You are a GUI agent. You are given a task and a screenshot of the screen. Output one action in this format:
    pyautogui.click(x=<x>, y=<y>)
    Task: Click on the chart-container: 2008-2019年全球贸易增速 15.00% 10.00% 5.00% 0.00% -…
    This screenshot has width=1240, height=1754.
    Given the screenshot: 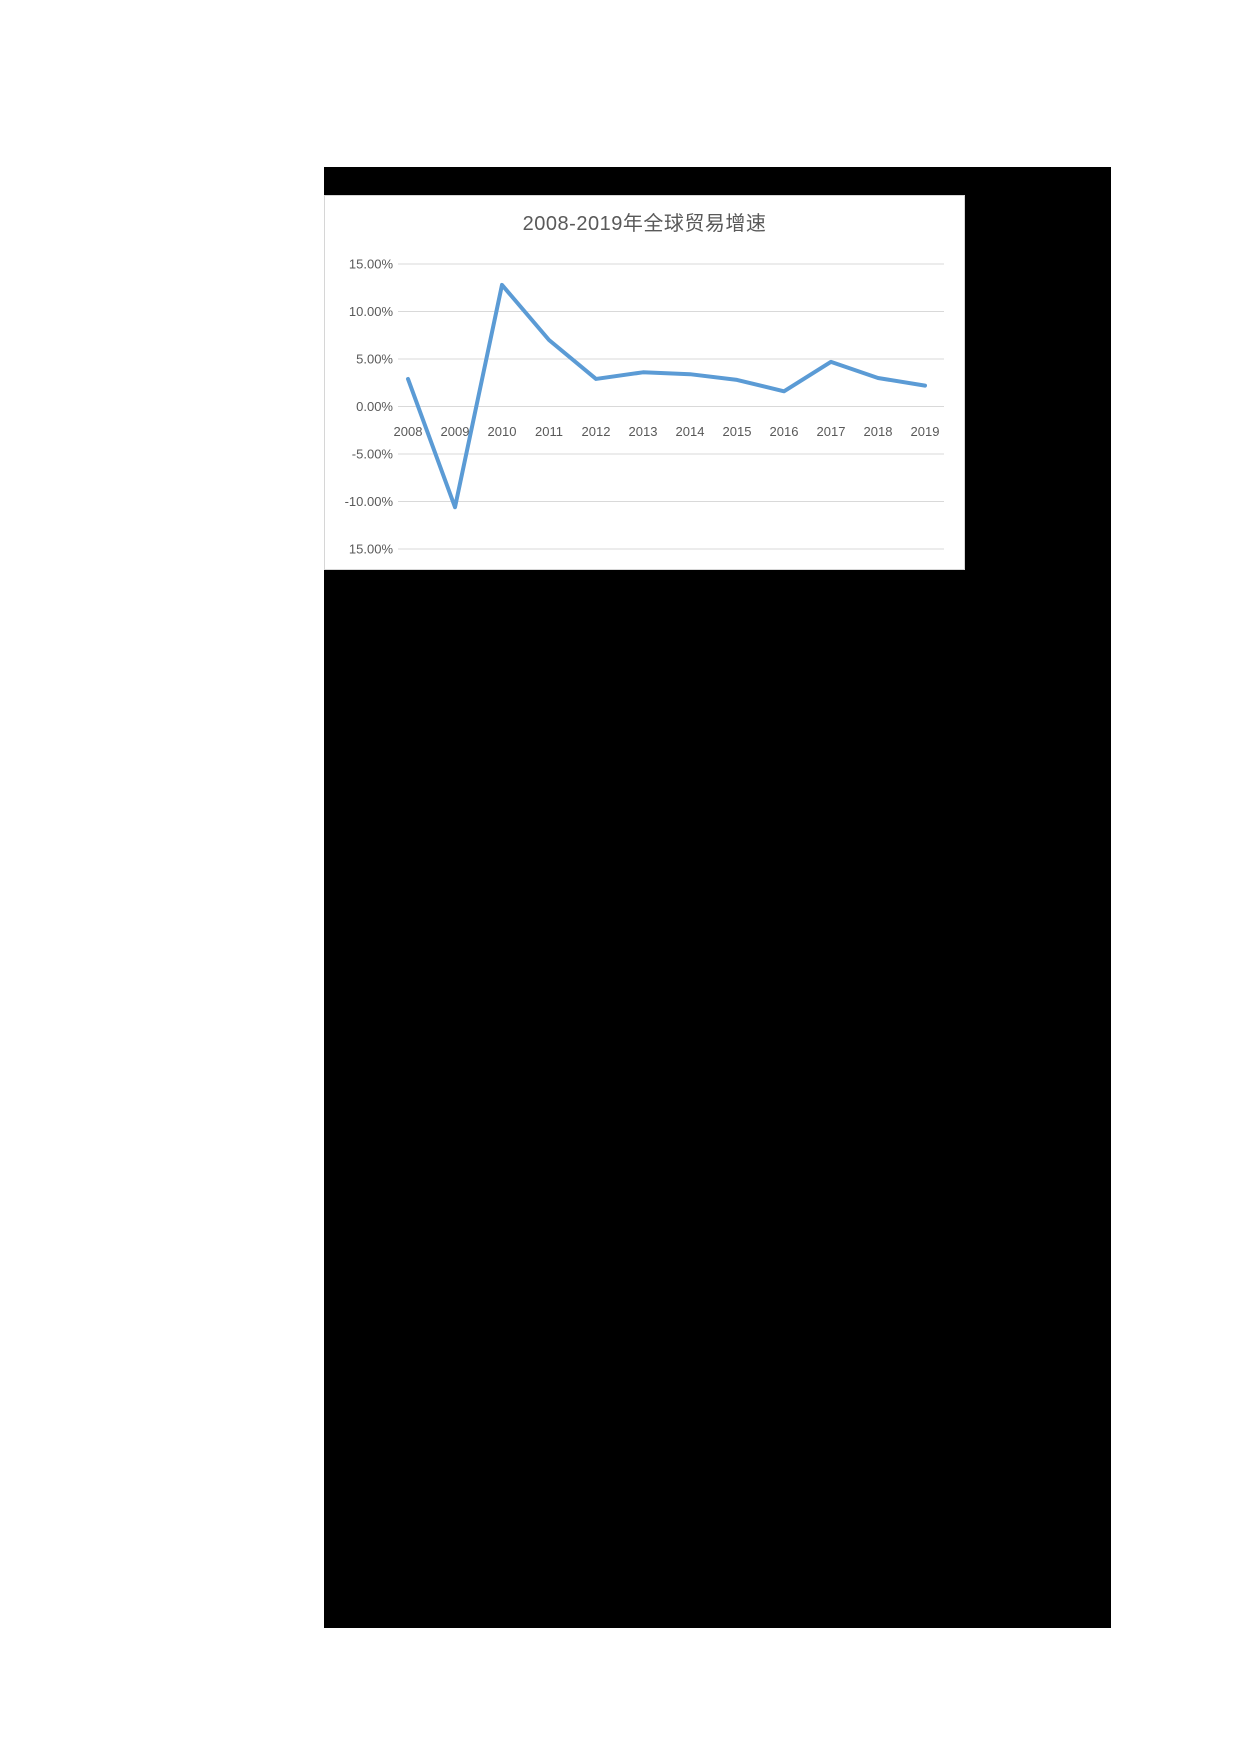 What is the action you would take?
    pyautogui.click(x=644, y=382)
    